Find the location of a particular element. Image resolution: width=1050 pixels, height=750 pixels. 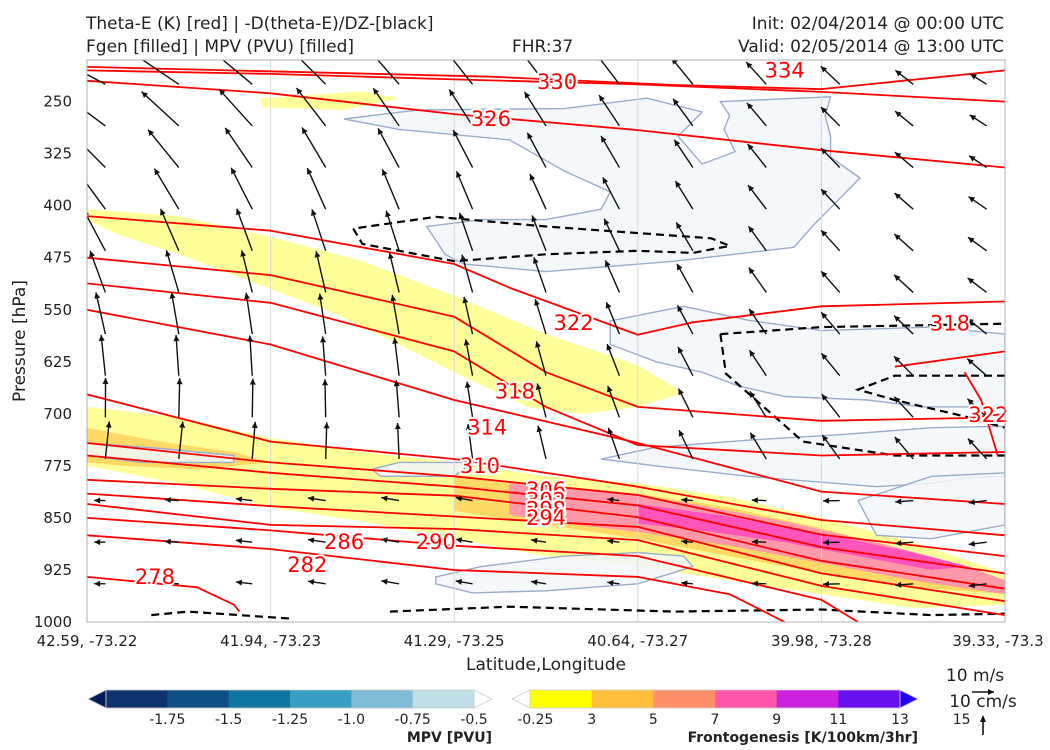

colorbar-tick: -0.5 is located at coordinates (473, 720).